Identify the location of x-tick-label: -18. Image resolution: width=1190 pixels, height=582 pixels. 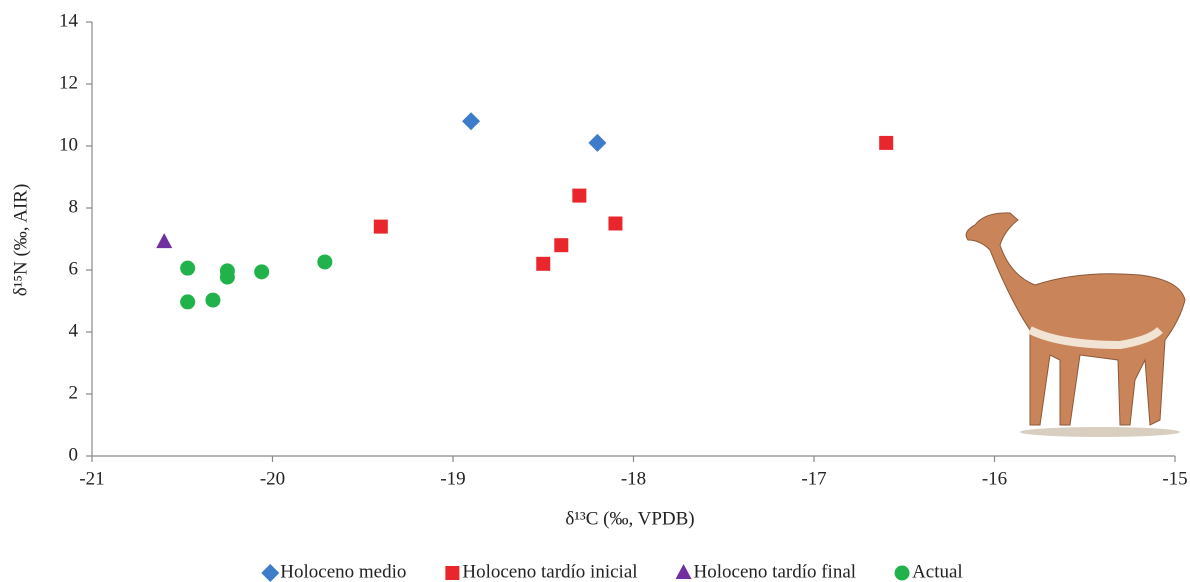
(633, 478).